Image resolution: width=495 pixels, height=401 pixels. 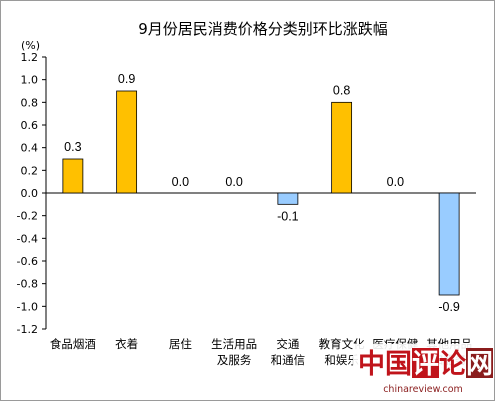 What do you see at coordinates (234, 360) in the screenshot?
I see `x-tick-label: 及服务` at bounding box center [234, 360].